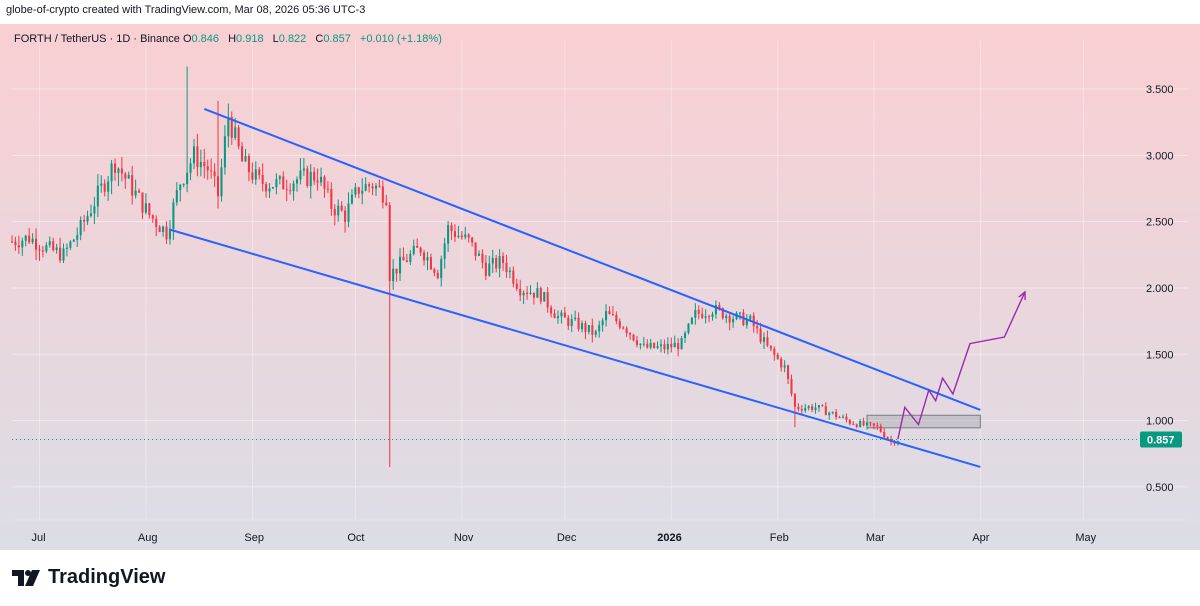 This screenshot has width=1200, height=606. What do you see at coordinates (961, 365) in the screenshot?
I see `projection-path` at bounding box center [961, 365].